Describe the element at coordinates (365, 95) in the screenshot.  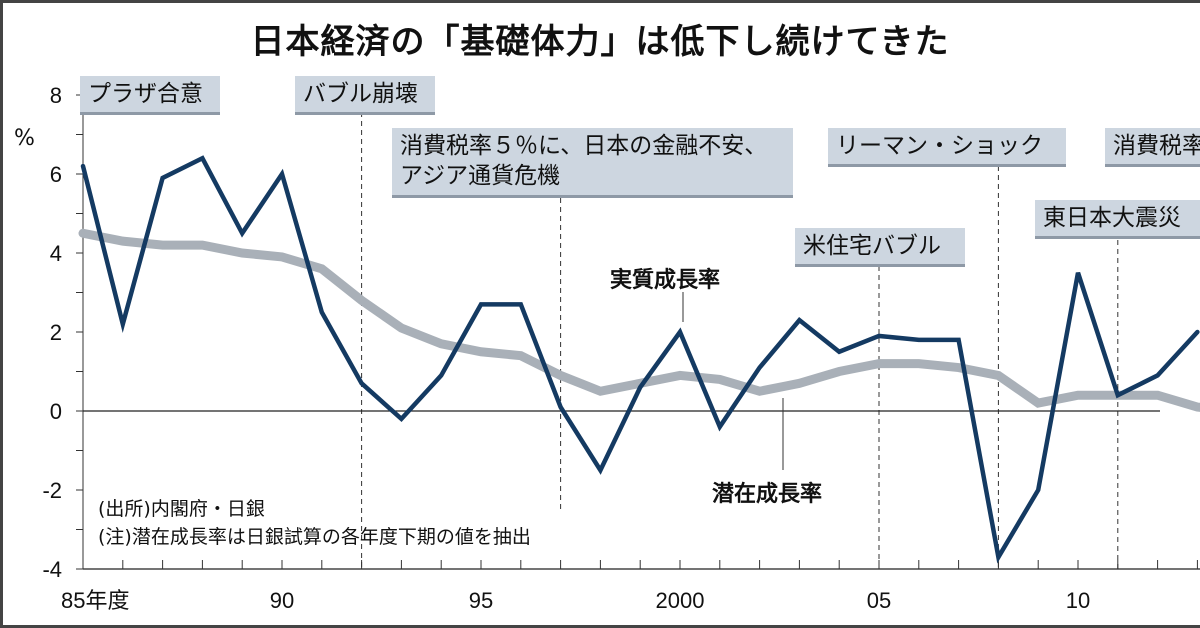
I see `annotation-bubble-burst: バブル崩壊` at that location.